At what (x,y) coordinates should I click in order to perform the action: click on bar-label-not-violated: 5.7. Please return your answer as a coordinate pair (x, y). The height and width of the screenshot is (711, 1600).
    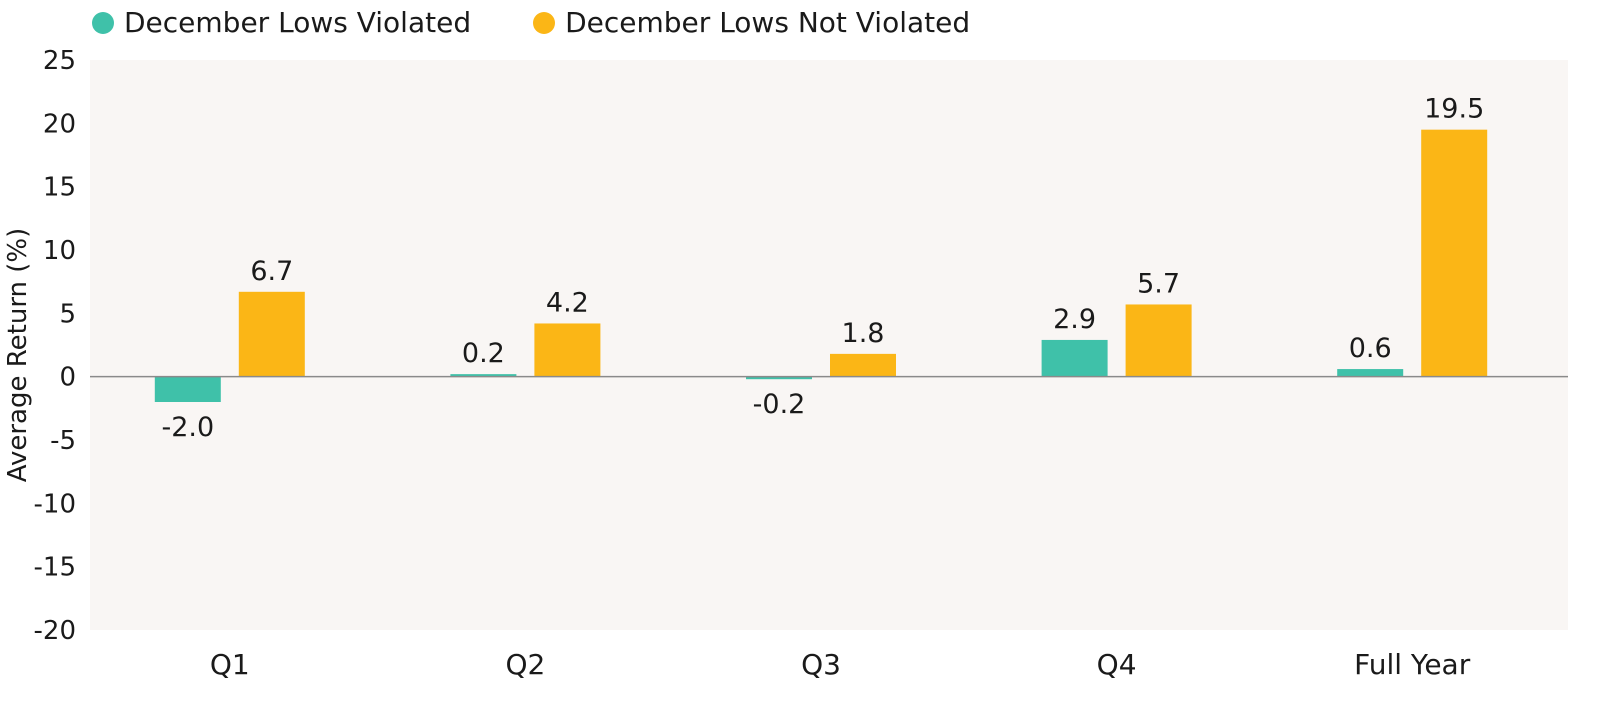
    Looking at the image, I should click on (1158, 283).